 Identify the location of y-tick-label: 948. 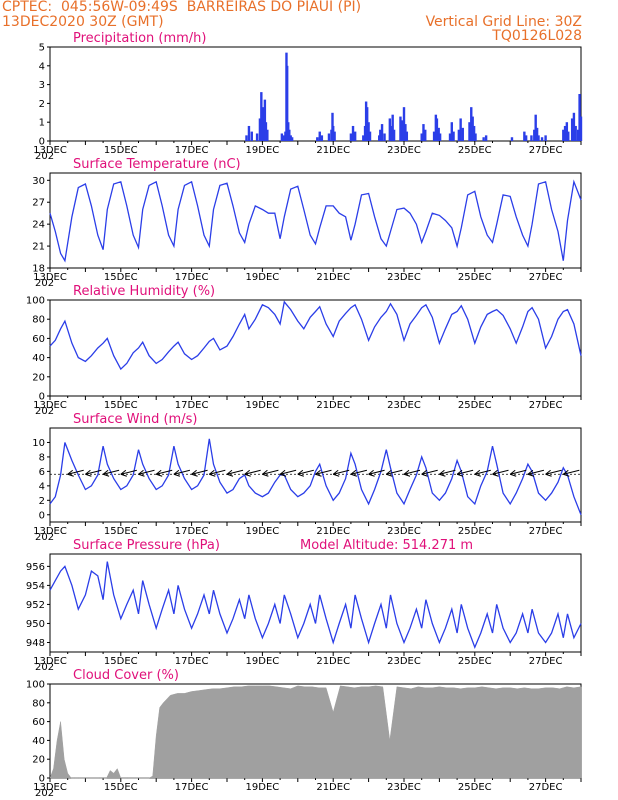
(35, 643).